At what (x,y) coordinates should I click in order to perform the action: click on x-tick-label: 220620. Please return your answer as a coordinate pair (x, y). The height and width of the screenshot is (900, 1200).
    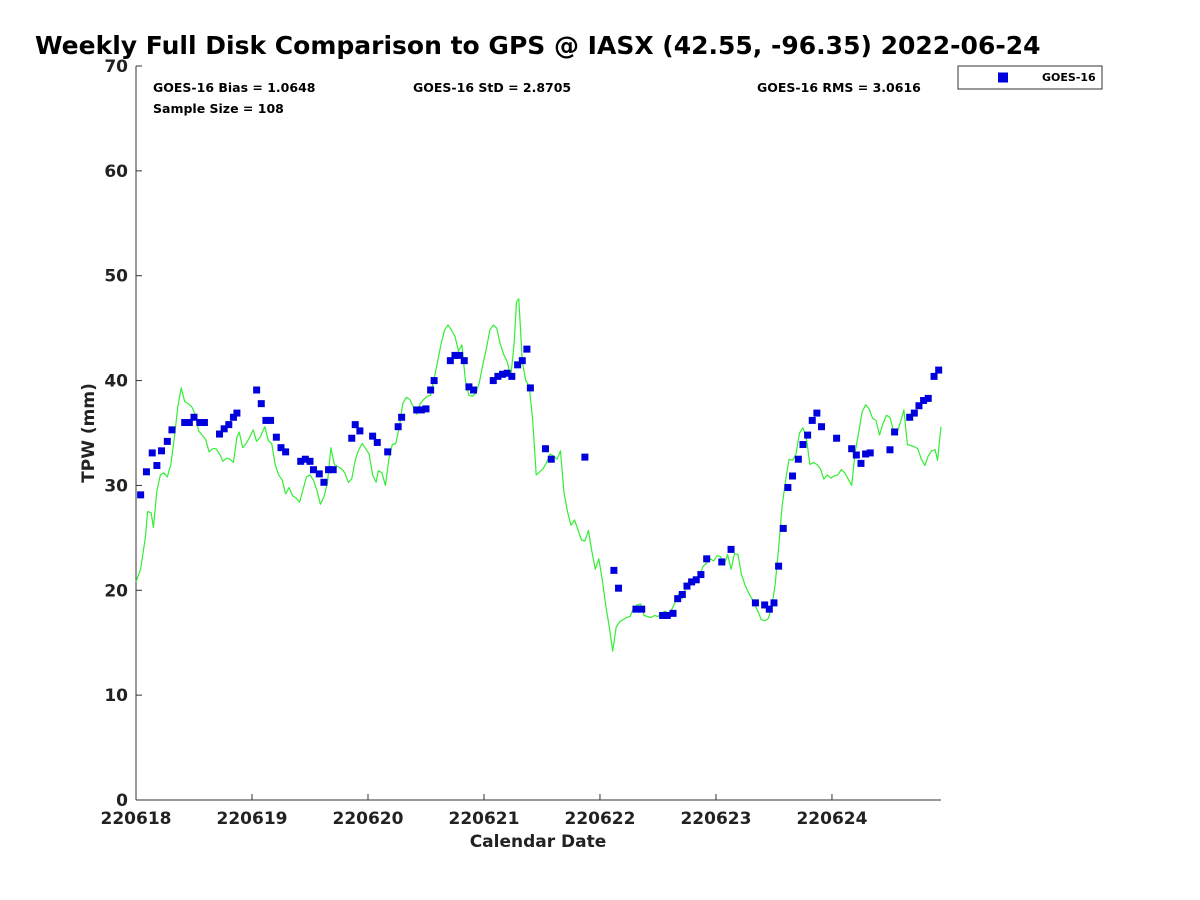
    Looking at the image, I should click on (367, 819).